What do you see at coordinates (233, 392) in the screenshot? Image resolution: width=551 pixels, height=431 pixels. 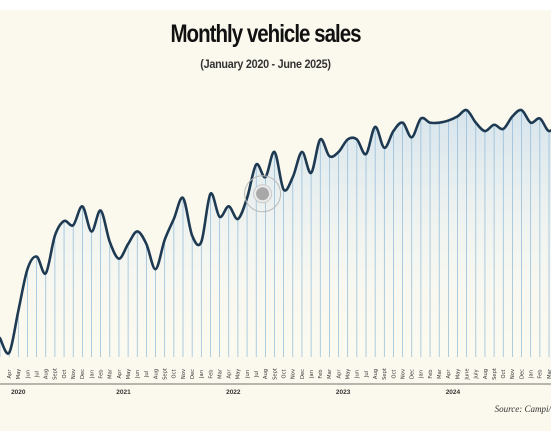 I see `year-tick-label: 2022` at bounding box center [233, 392].